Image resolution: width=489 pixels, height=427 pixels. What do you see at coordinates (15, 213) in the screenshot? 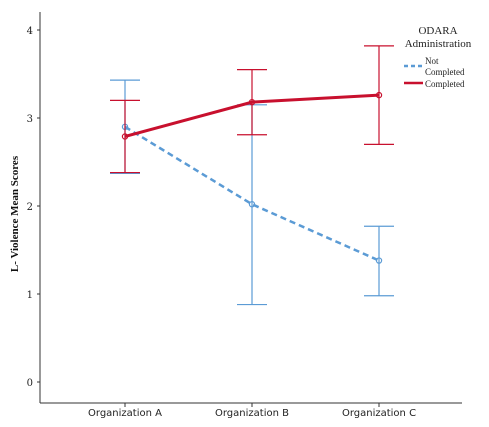
I see `y-axis-label: L- Violence Mean Scores` at bounding box center [15, 213].